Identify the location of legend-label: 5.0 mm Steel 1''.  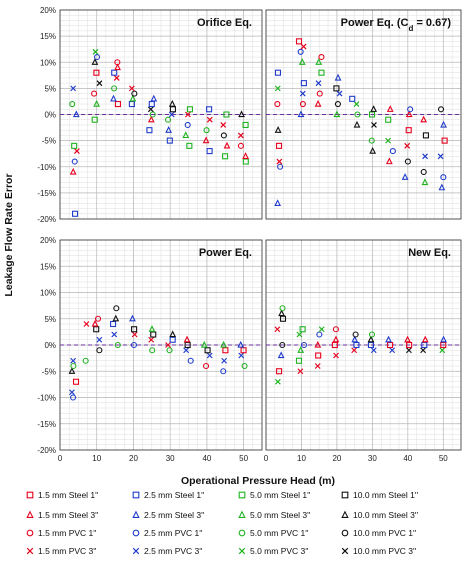
(280, 495).